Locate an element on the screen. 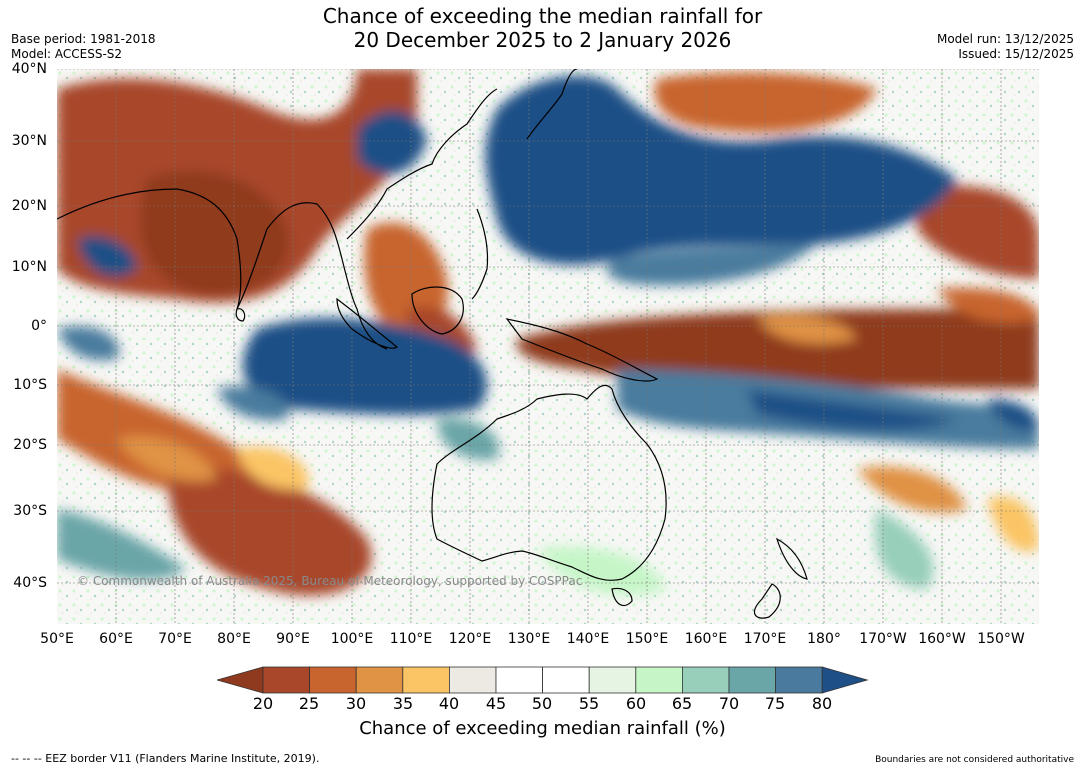  lon-label-180: 180° is located at coordinates (824, 639).